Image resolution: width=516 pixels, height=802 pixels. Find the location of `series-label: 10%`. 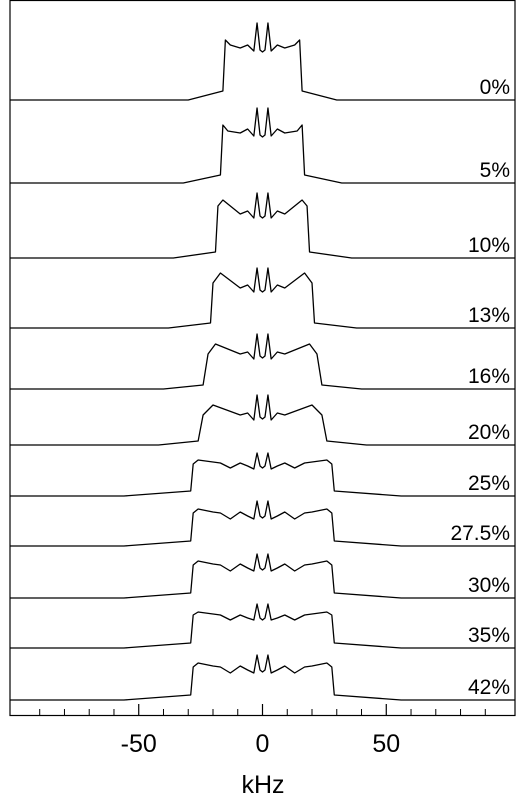

series-label: 10% is located at coordinates (489, 245).